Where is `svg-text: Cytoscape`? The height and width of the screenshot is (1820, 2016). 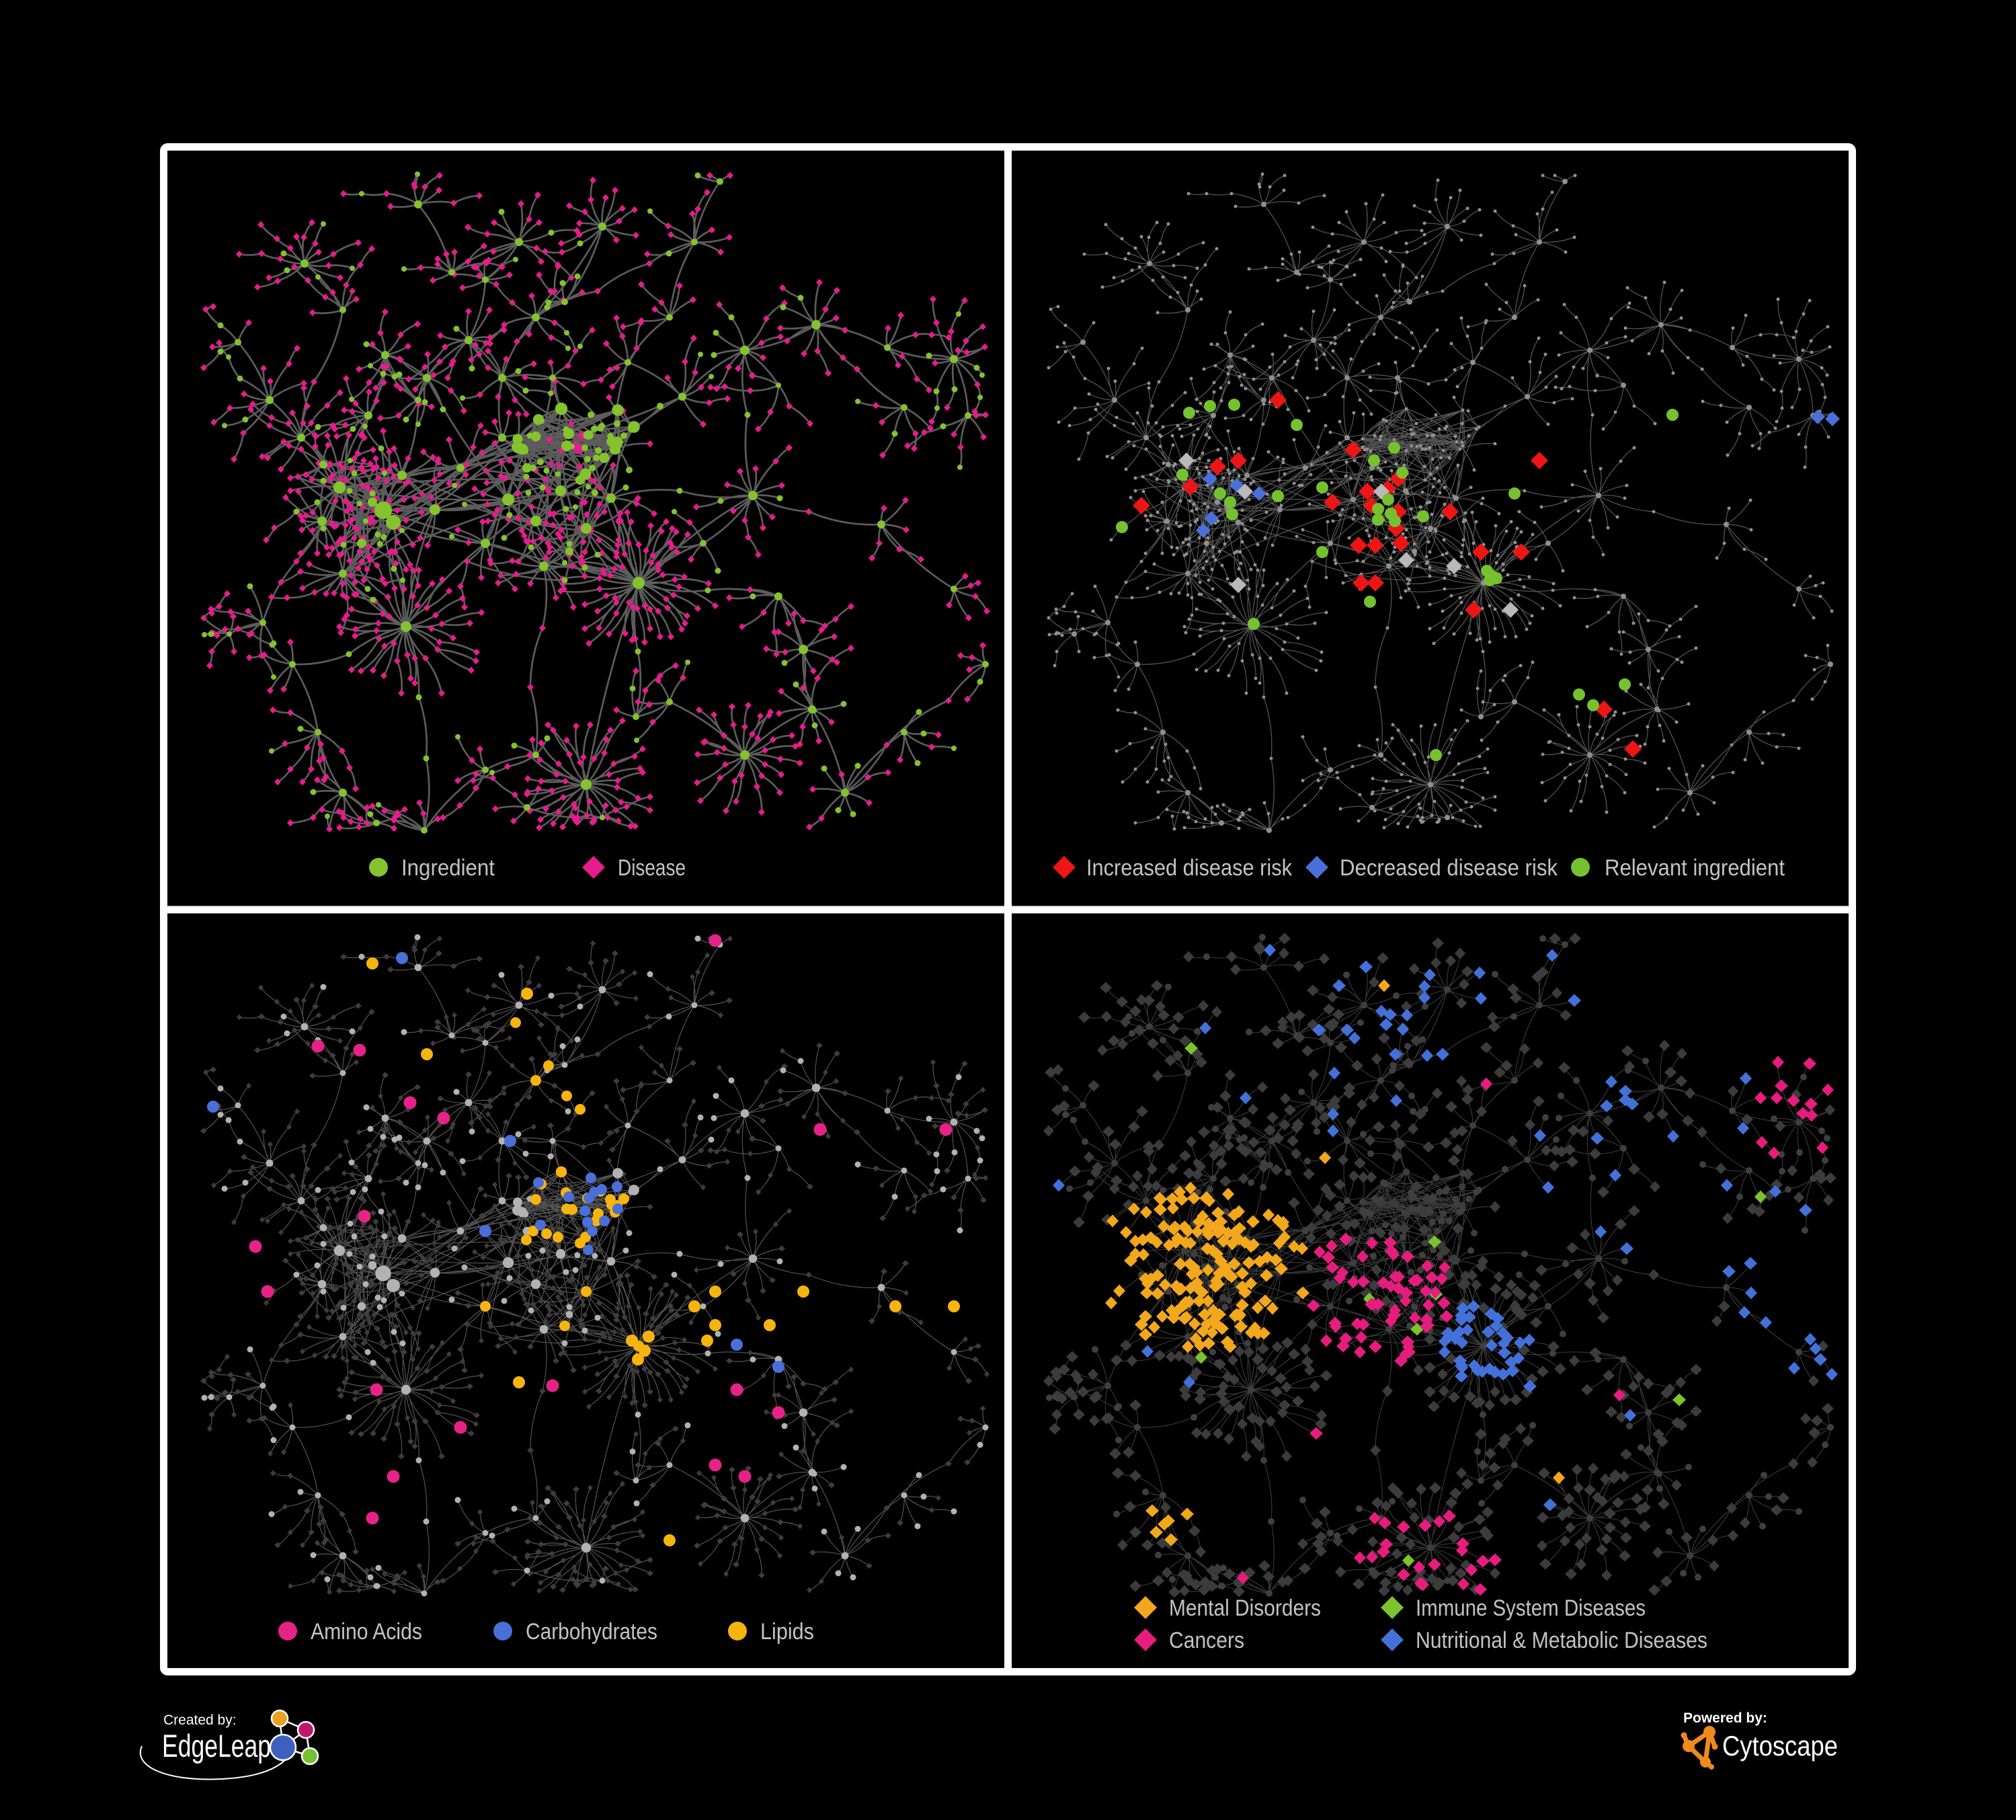 svg-text: Cytoscape is located at coordinates (1780, 1746).